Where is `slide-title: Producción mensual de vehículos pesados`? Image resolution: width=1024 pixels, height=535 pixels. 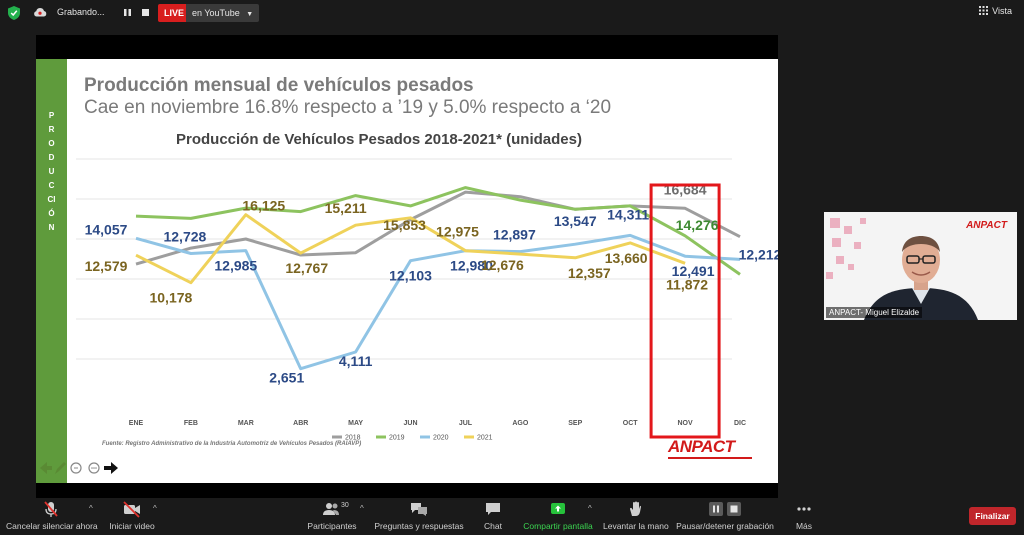 slide-title: Producción mensual de vehículos pesados is located at coordinates (279, 85).